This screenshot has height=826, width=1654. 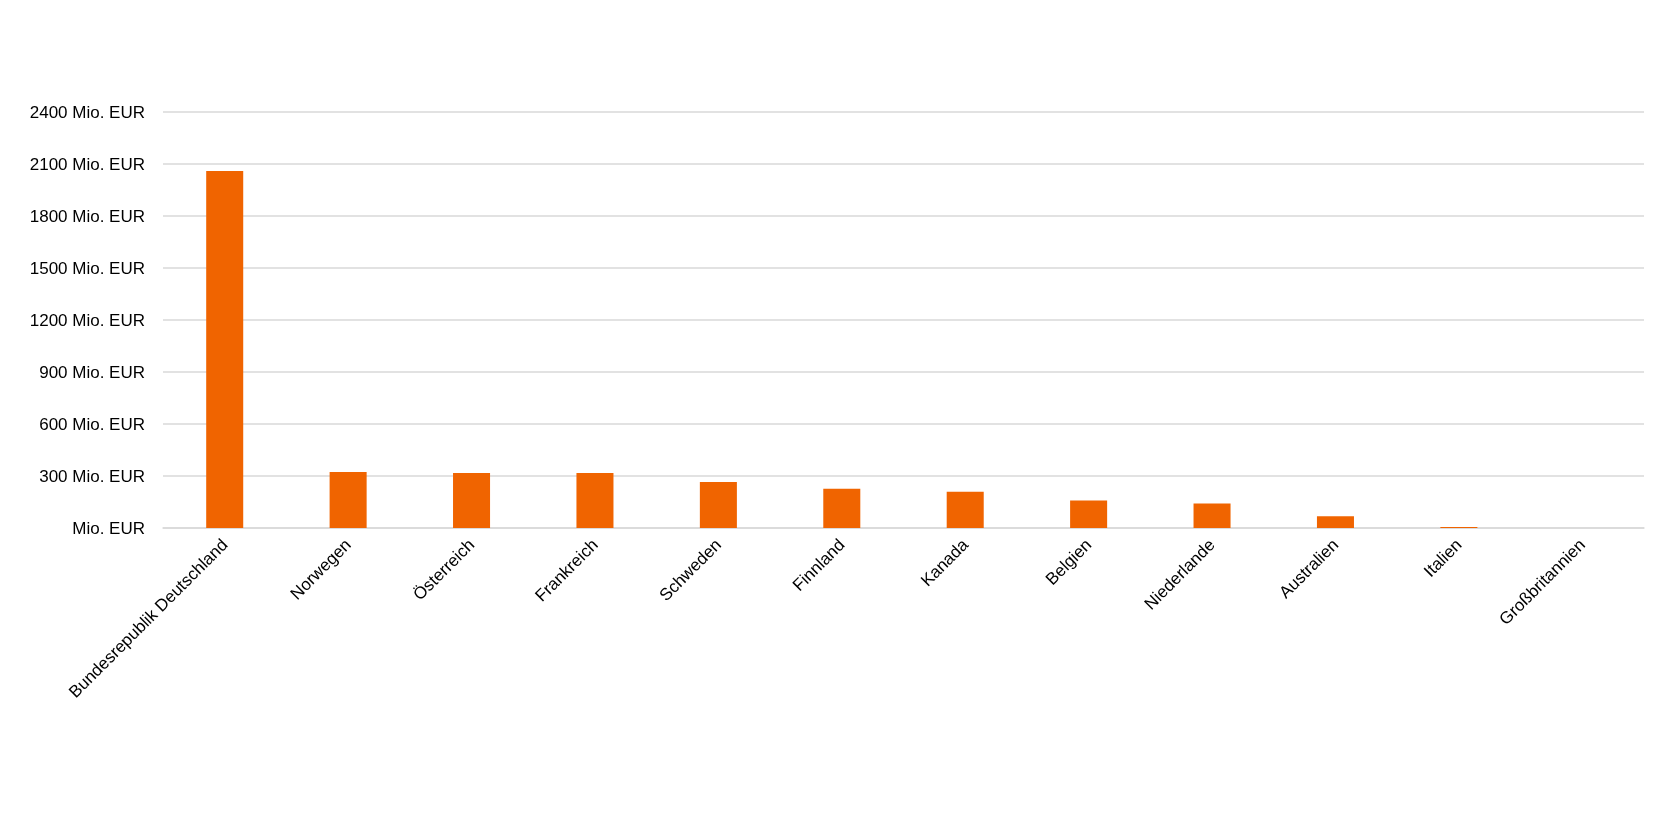 I want to click on y-tick-label: 900 Mio. EUR, so click(x=92, y=372).